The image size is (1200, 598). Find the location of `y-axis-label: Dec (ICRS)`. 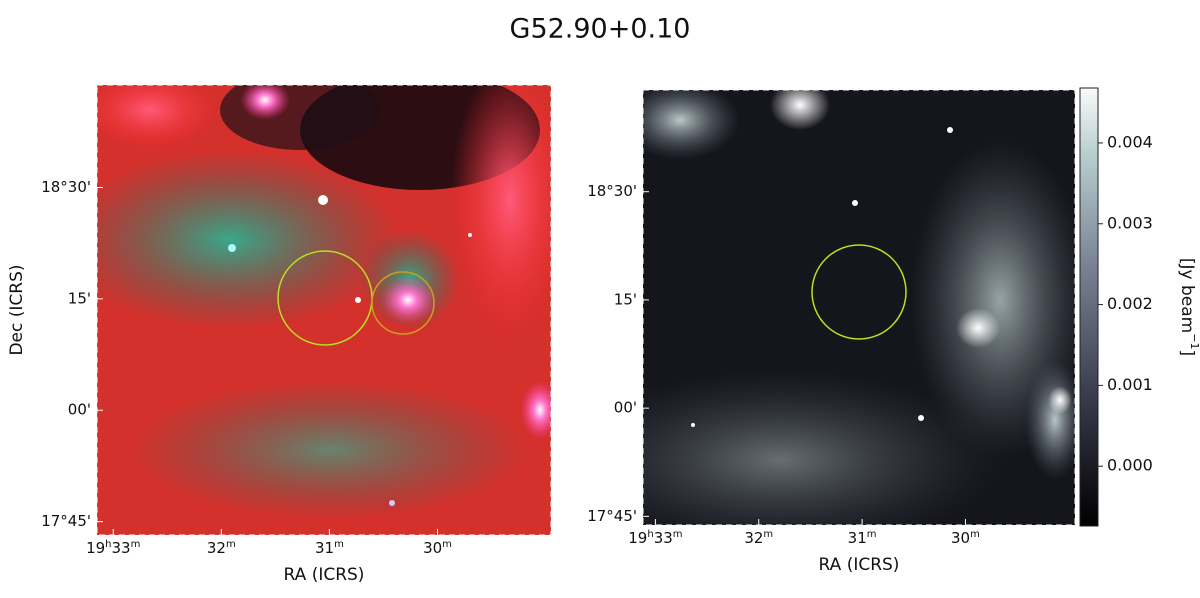

y-axis-label: Dec (ICRS) is located at coordinates (17, 309).